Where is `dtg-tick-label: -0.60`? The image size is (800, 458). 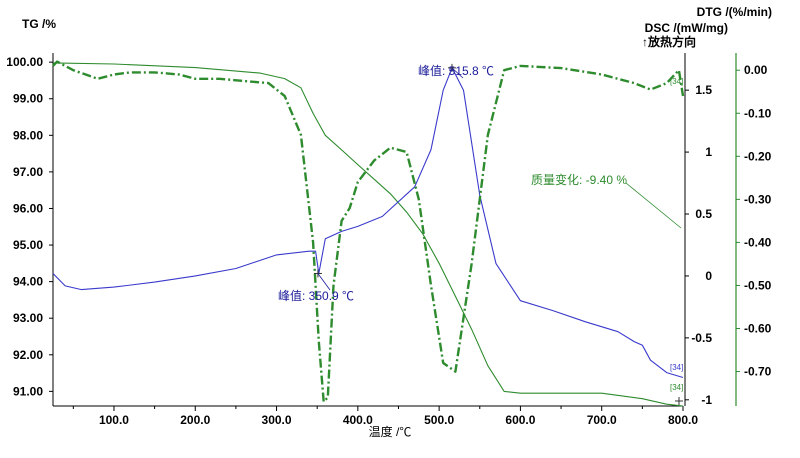 dtg-tick-label: -0.60 is located at coordinates (758, 329).